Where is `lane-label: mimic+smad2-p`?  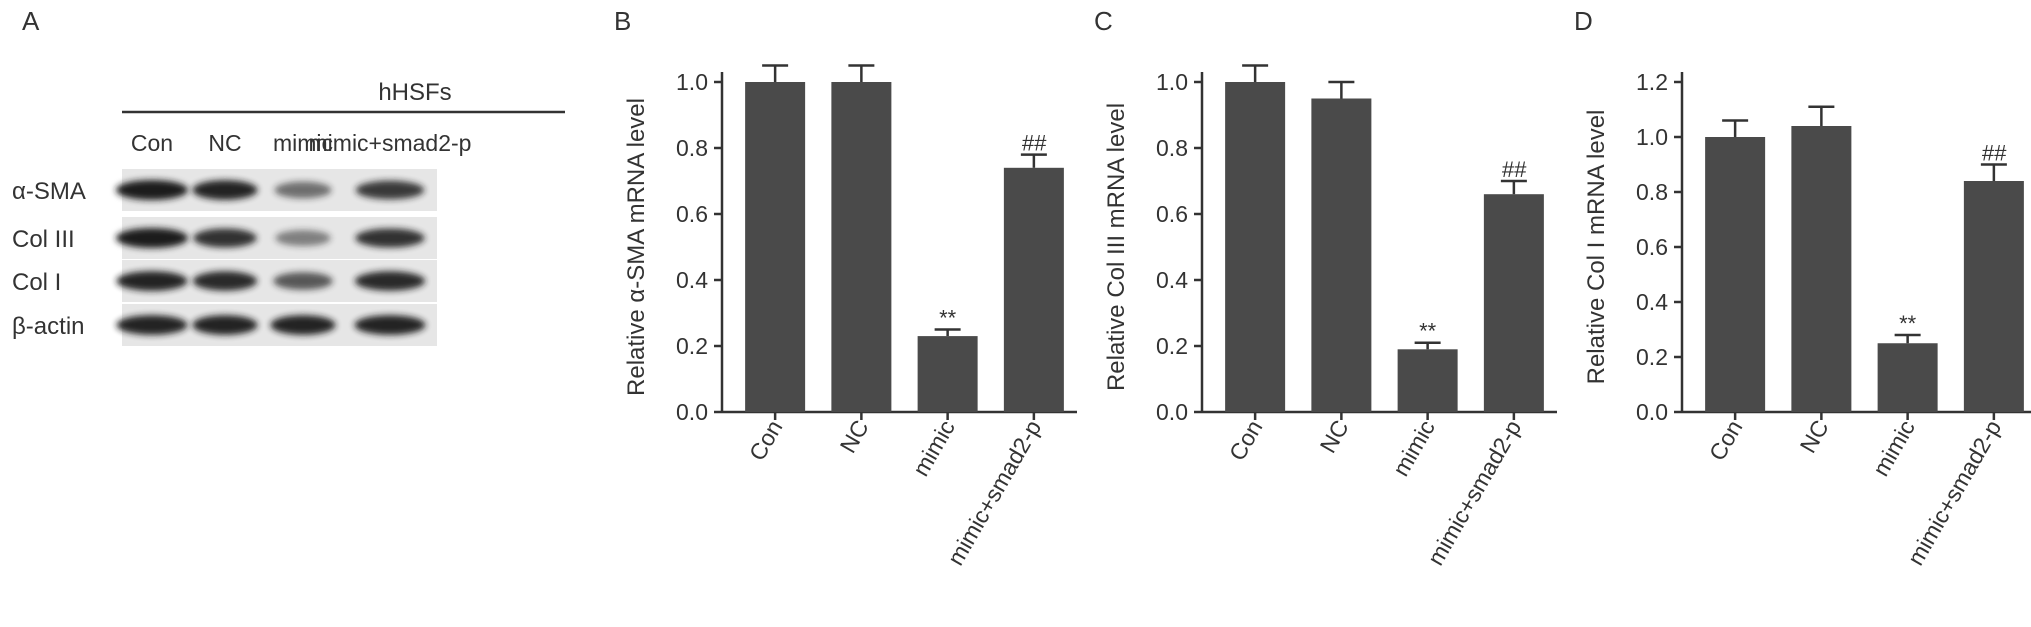
lane-label: mimic+smad2-p is located at coordinates (390, 143).